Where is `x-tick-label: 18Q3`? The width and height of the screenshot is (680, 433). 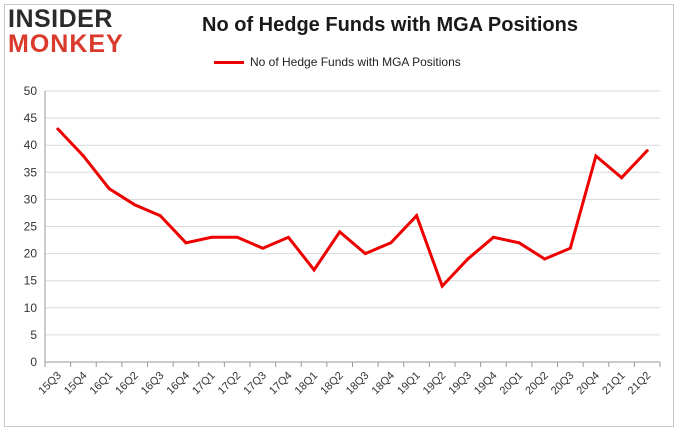
x-tick-label: 18Q3 is located at coordinates (358, 384).